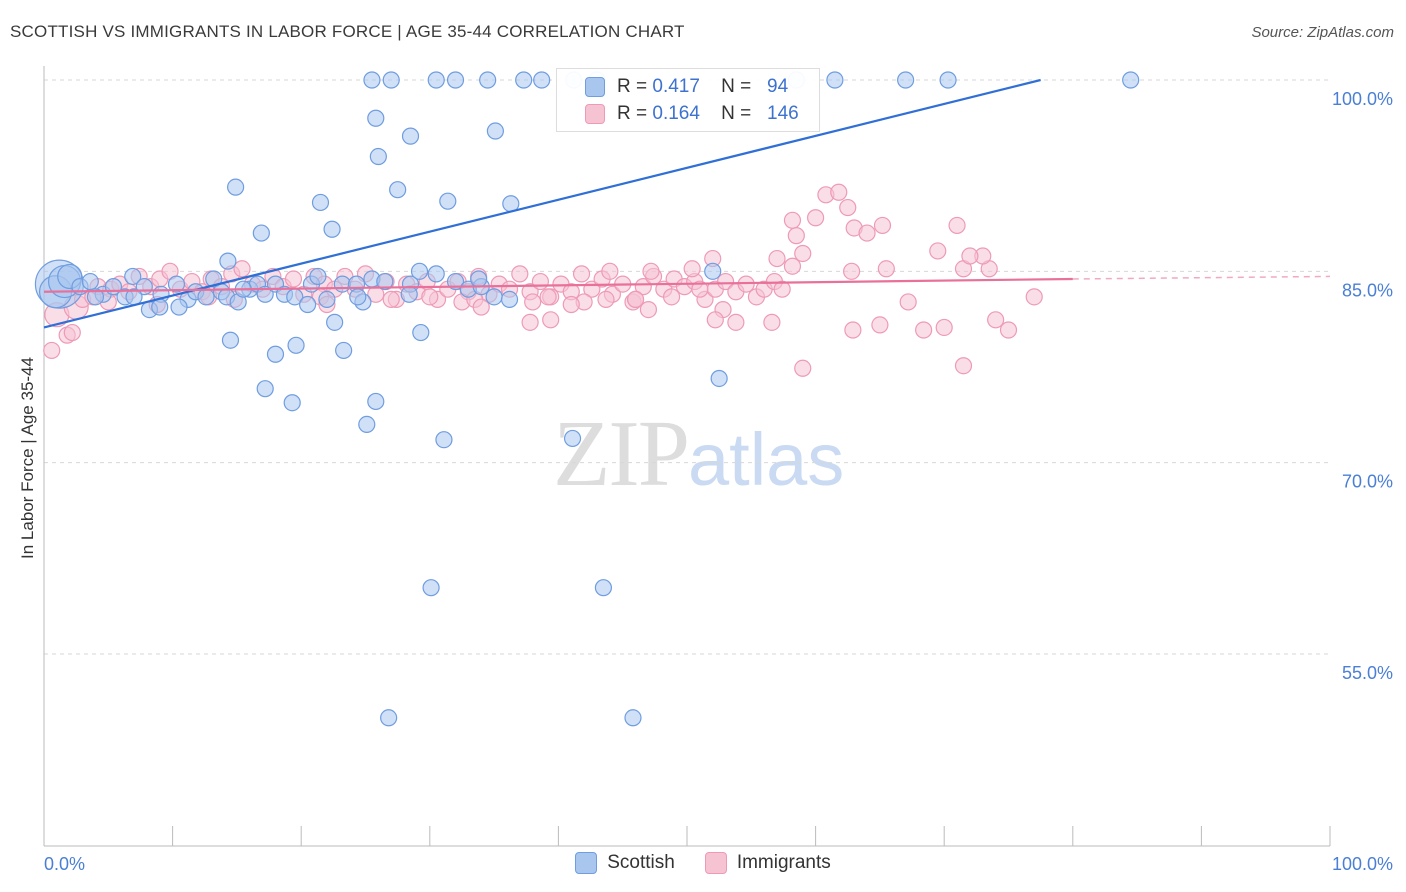 The width and height of the screenshot is (1406, 892). What do you see at coordinates (783, 862) in the screenshot?
I see `legend-label-immigrants: Immigrants` at bounding box center [783, 862].